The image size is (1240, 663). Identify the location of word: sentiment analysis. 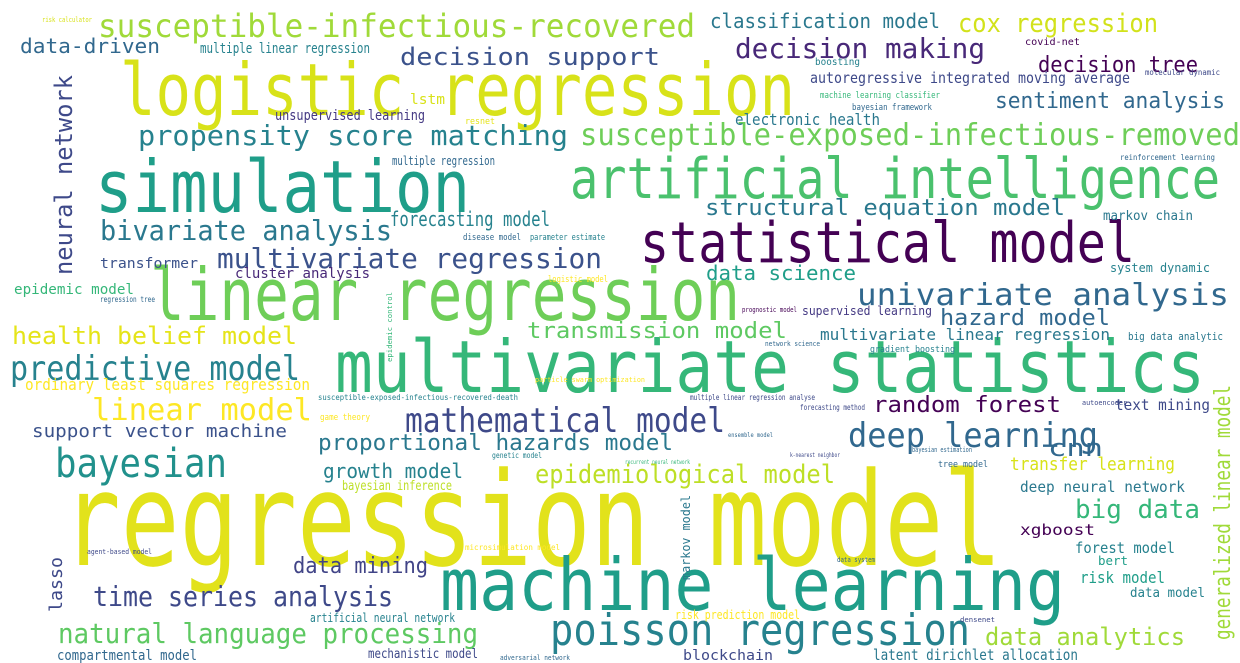
(1110, 101).